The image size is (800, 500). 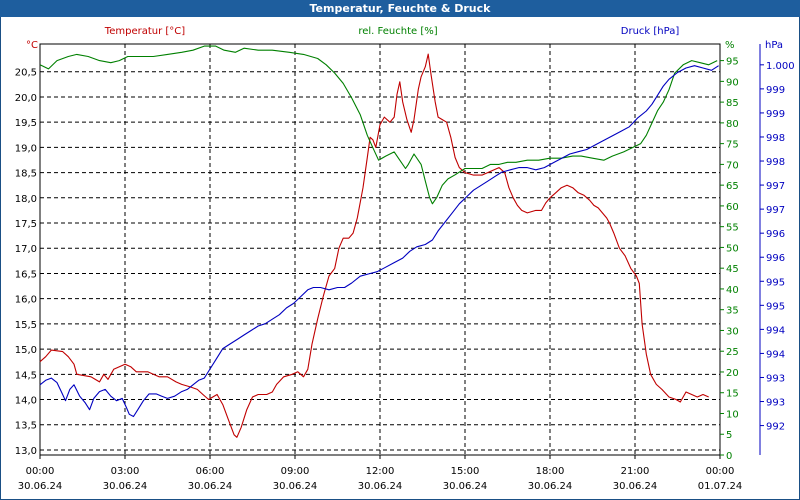 I want to click on humidity-tick-label: 80, so click(x=732, y=124).